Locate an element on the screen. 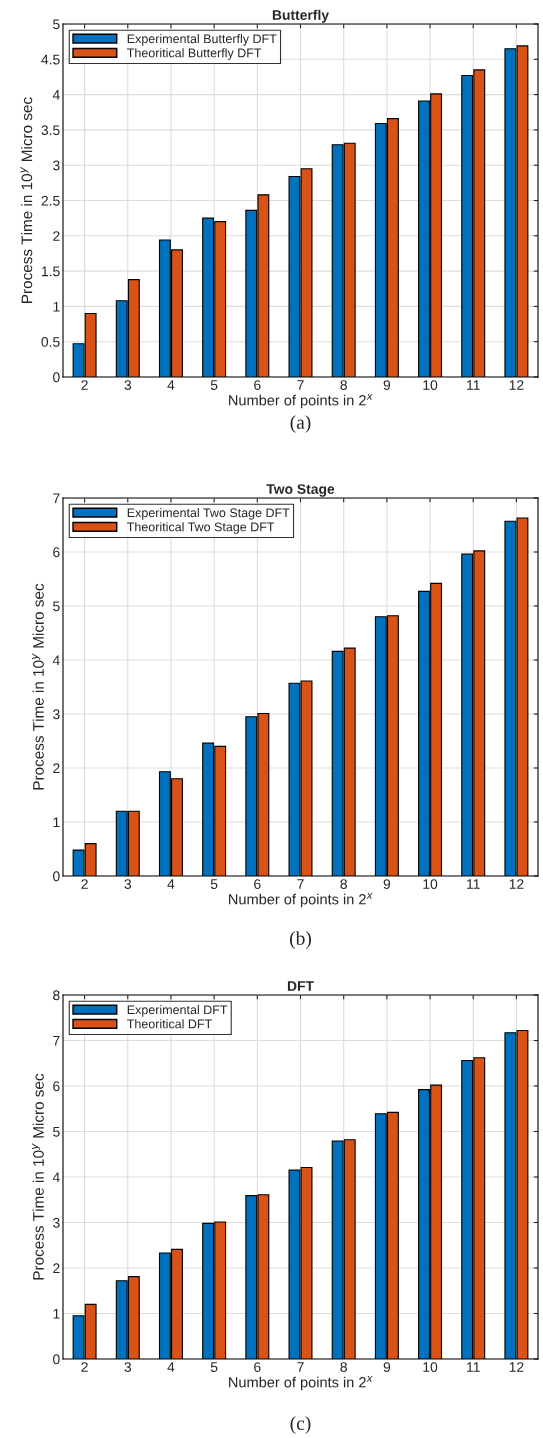  legend-label: Theoritical Two Stage DFT is located at coordinates (201, 528).